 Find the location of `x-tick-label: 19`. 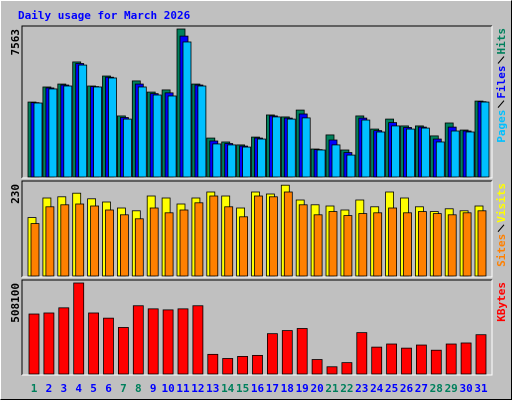

x-tick-label: 19 is located at coordinates (302, 388).